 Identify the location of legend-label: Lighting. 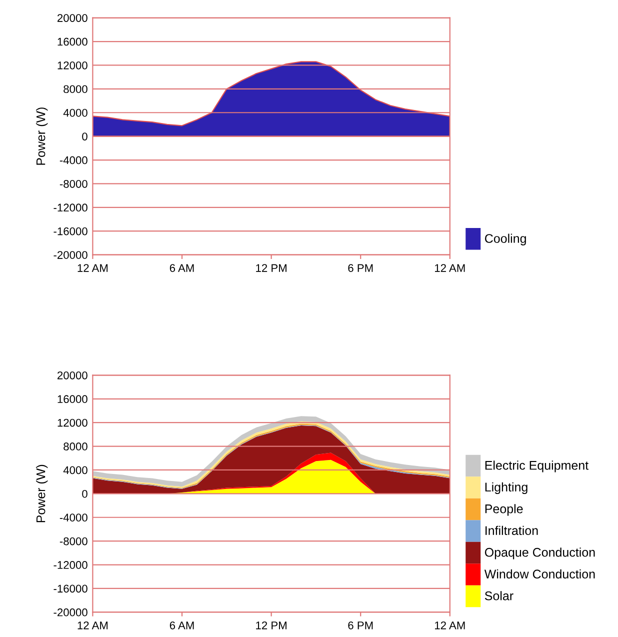
(506, 488).